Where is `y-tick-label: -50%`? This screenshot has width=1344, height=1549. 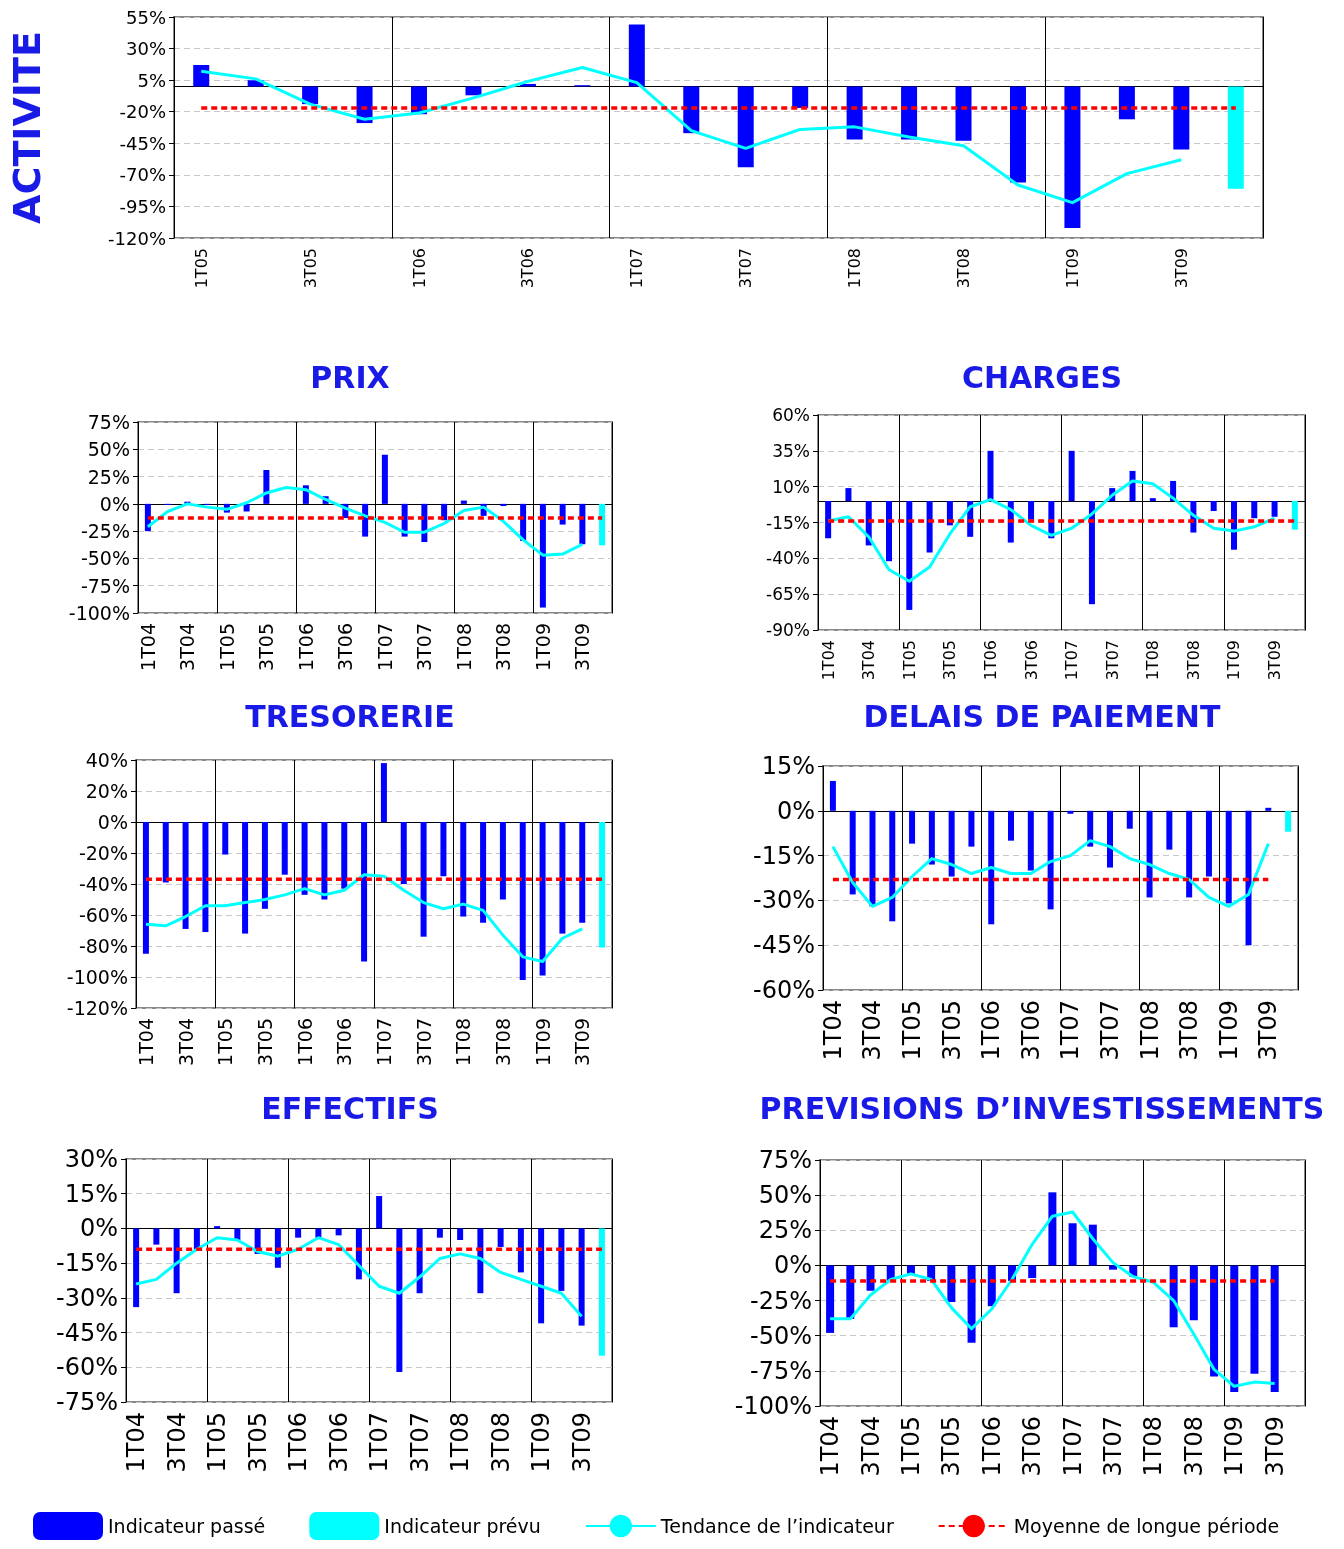 y-tick-label: -50% is located at coordinates (780, 1335).